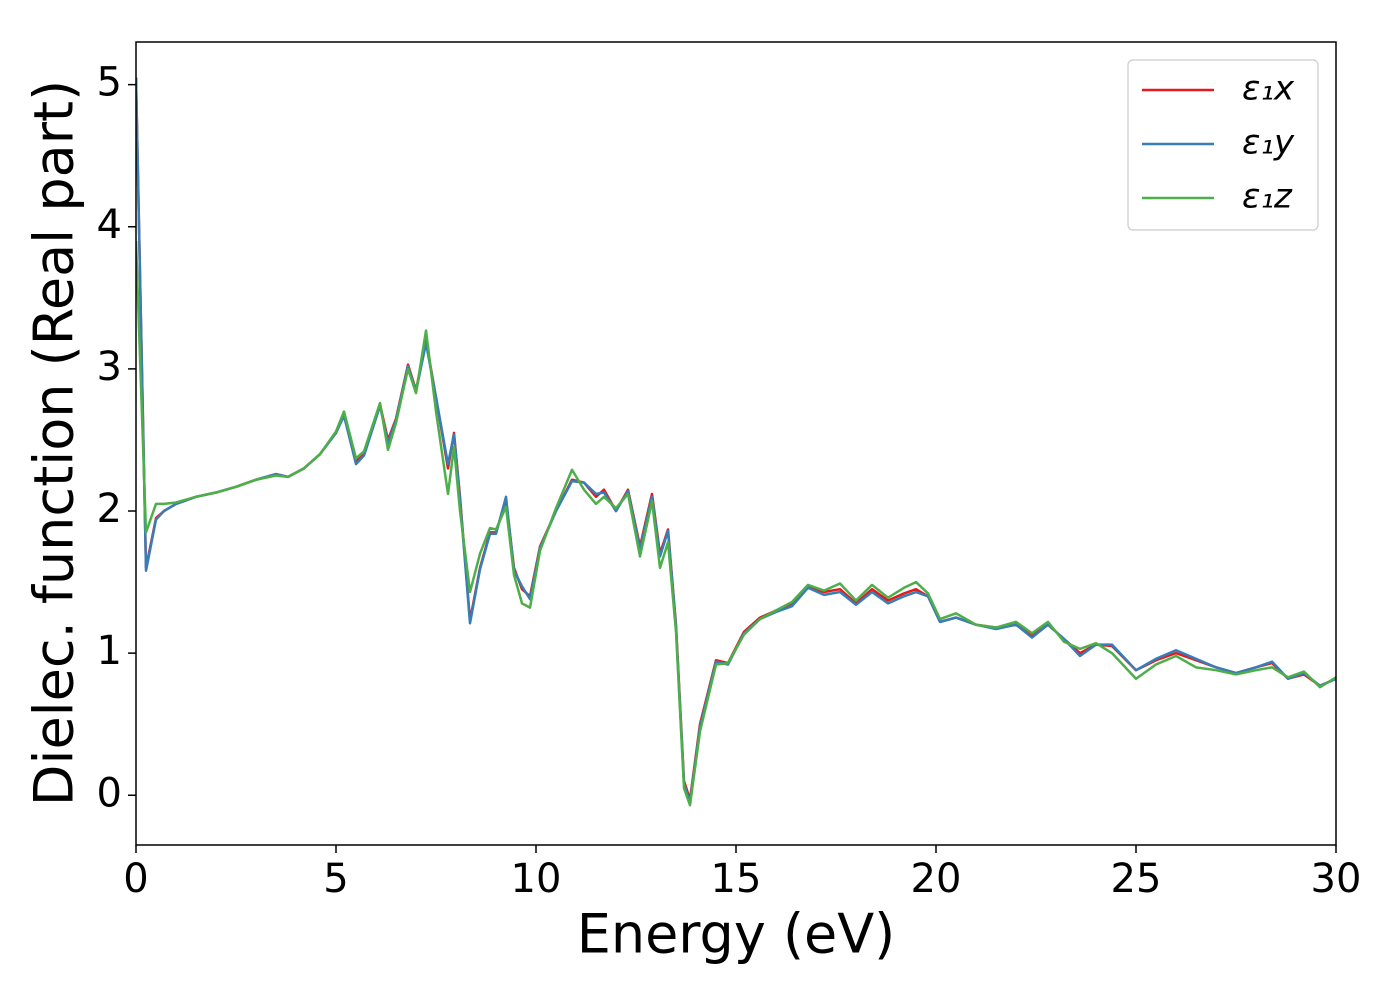  Describe the element at coordinates (1268, 143) in the screenshot. I see `legend-label: ε₁y` at that location.